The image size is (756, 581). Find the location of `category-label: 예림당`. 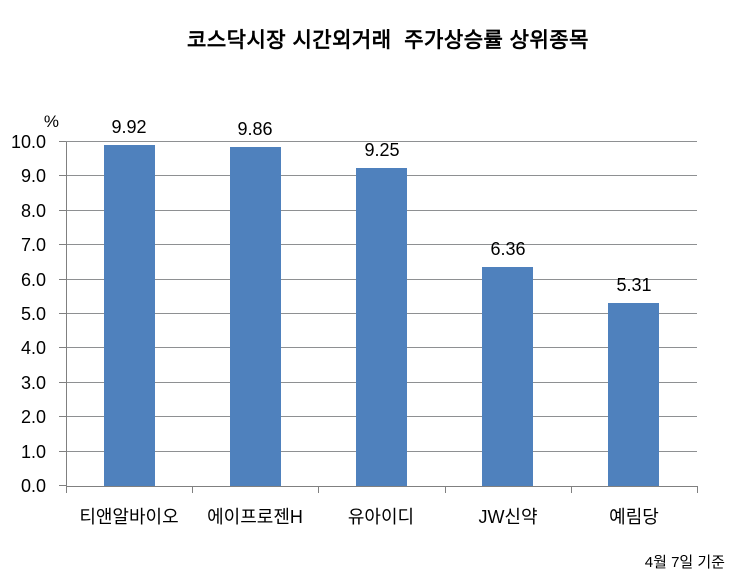

category-label: 예림당 is located at coordinates (634, 517).